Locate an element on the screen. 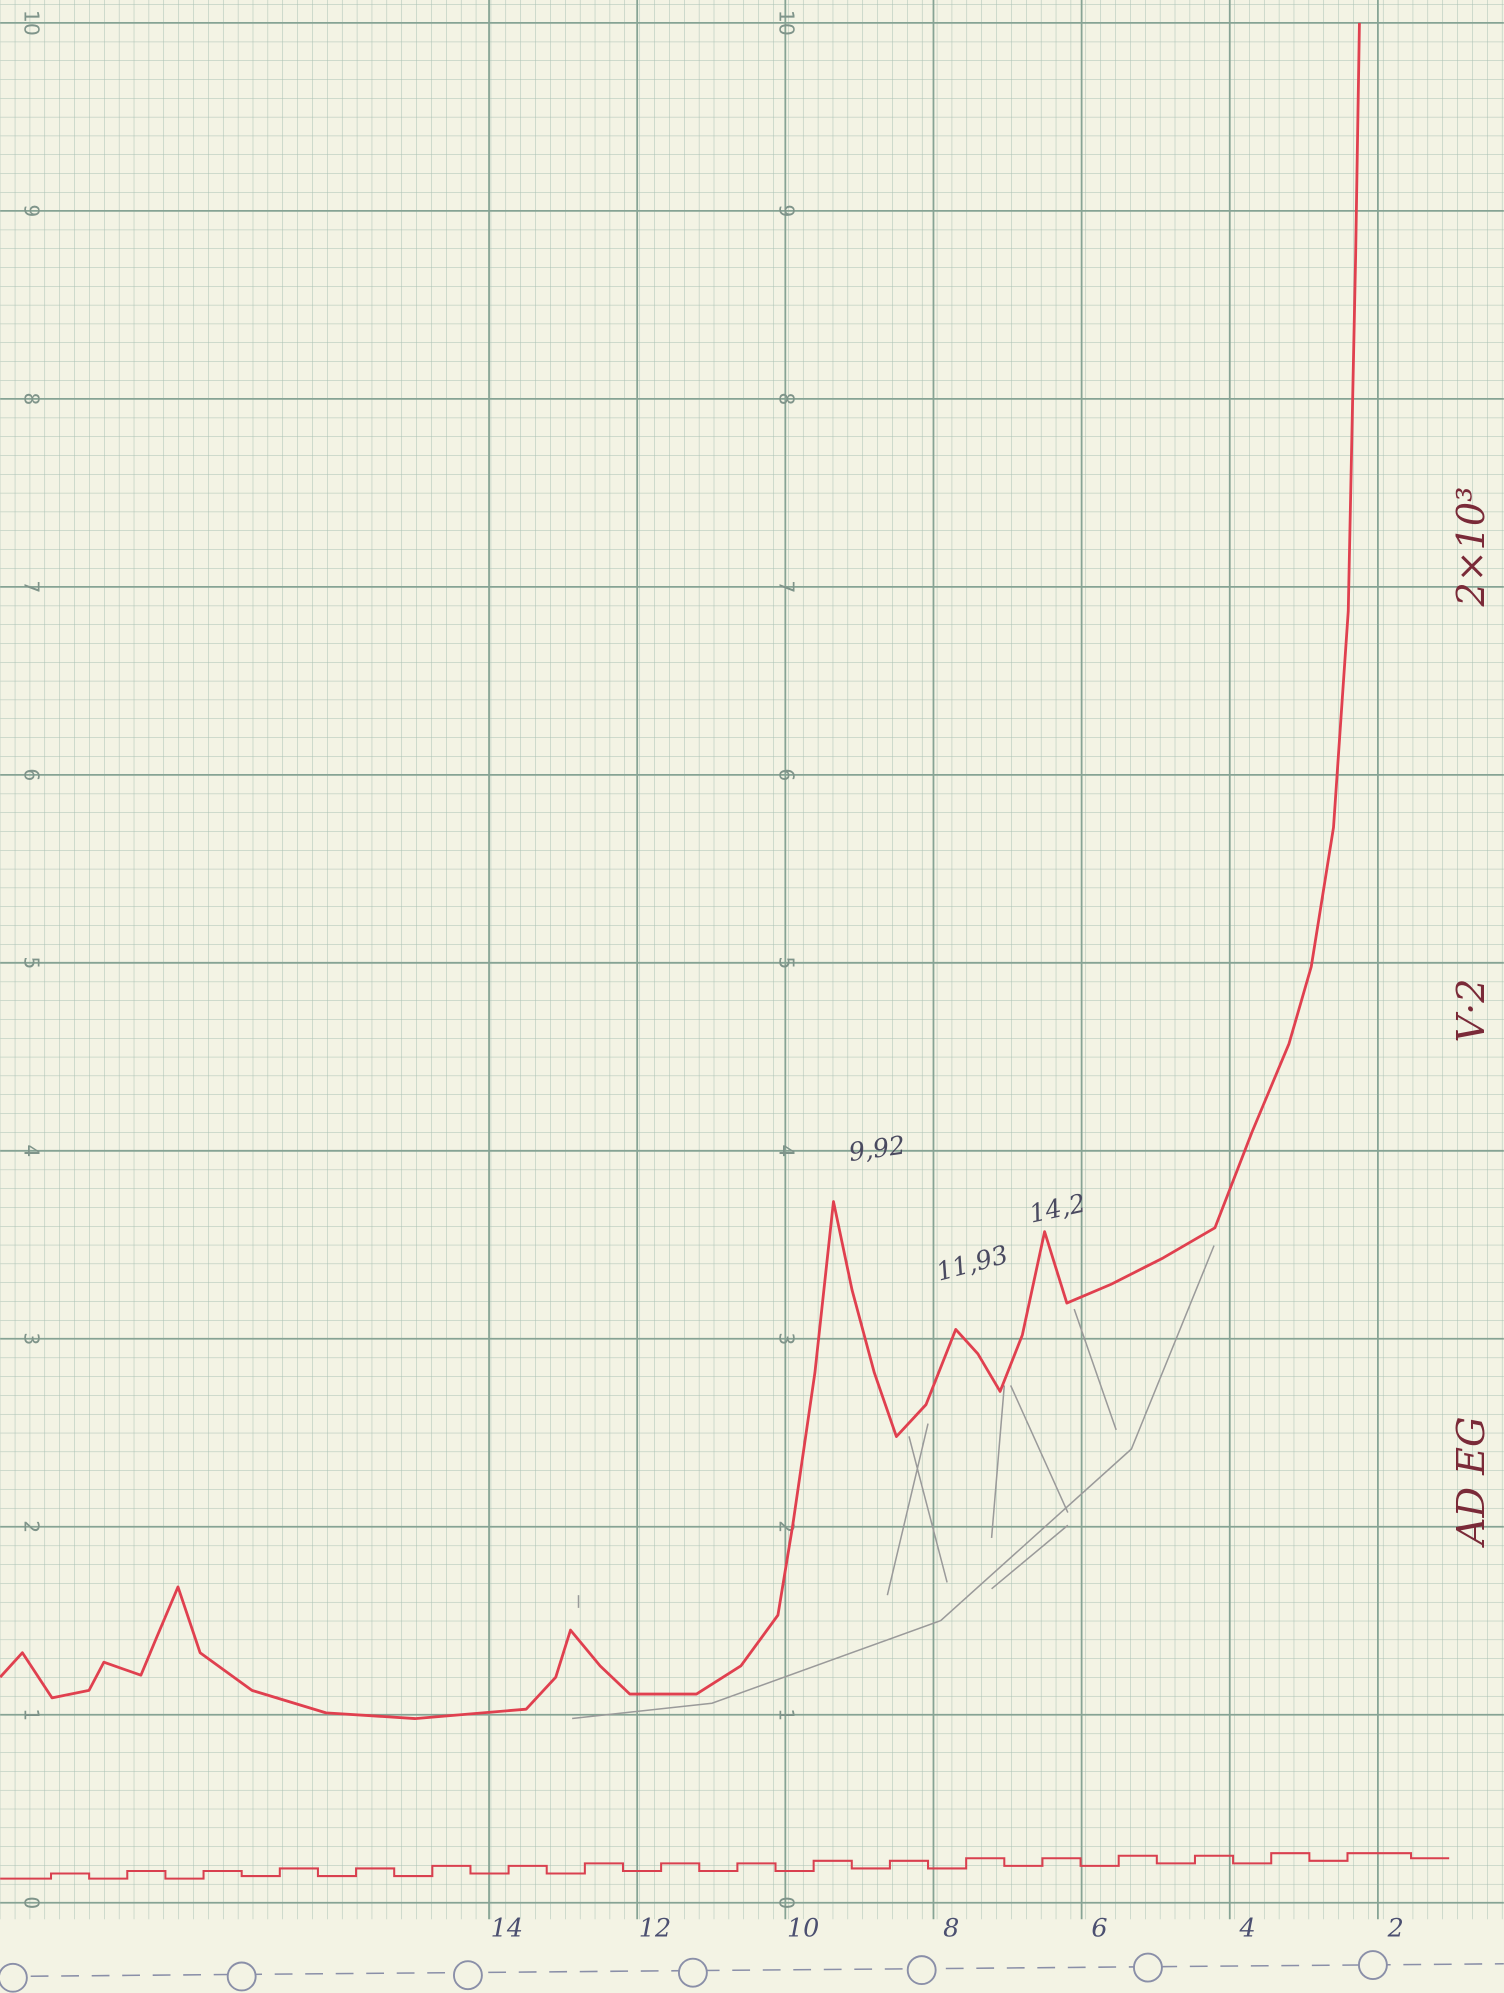  x-tick-label: 14 is located at coordinates (507, 1927).